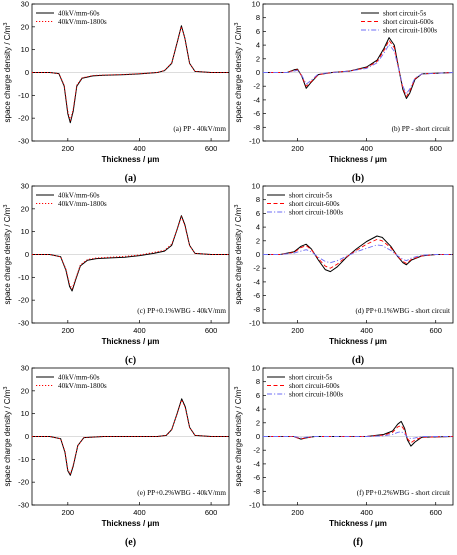  Describe the element at coordinates (314, 386) in the screenshot. I see `legend-label: short circuit-600s` at that location.